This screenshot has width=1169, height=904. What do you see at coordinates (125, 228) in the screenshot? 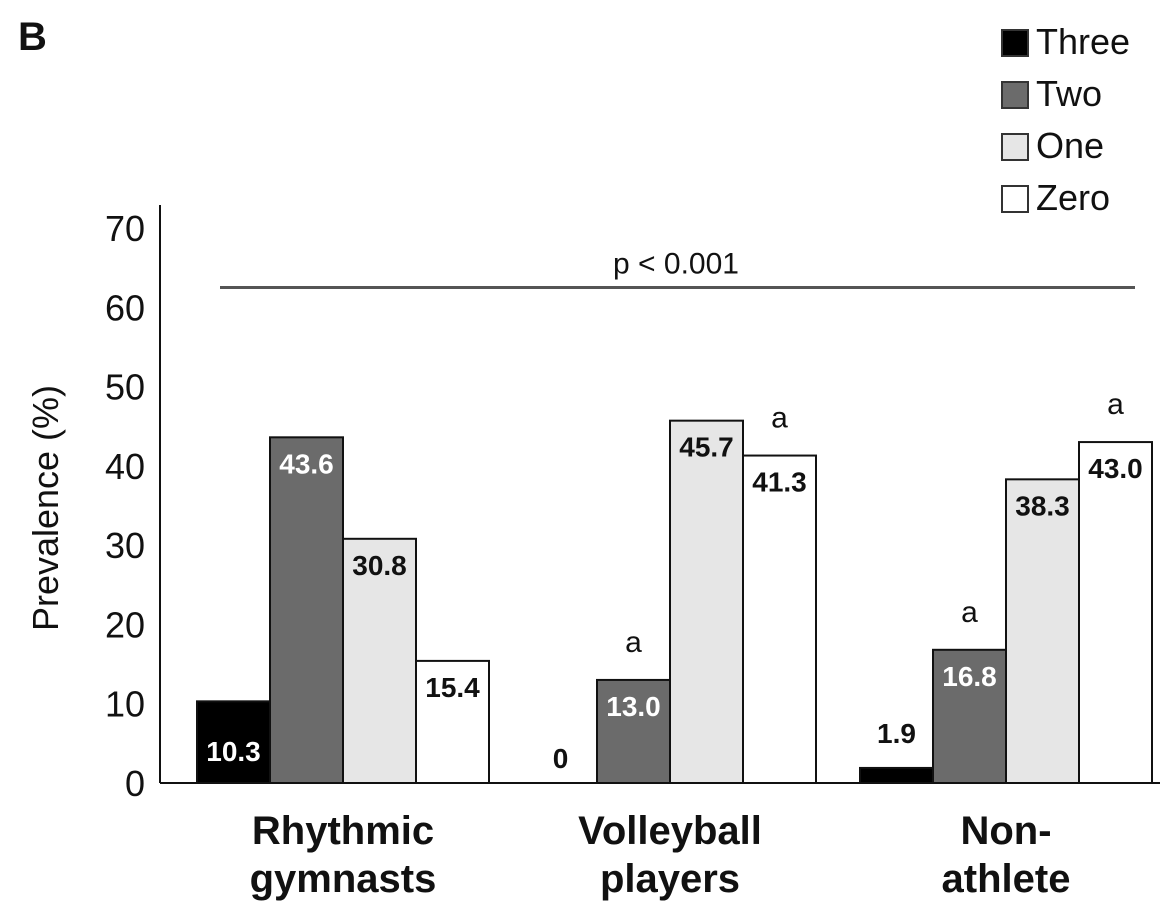
I see `y-tick-label: 70` at bounding box center [125, 228].